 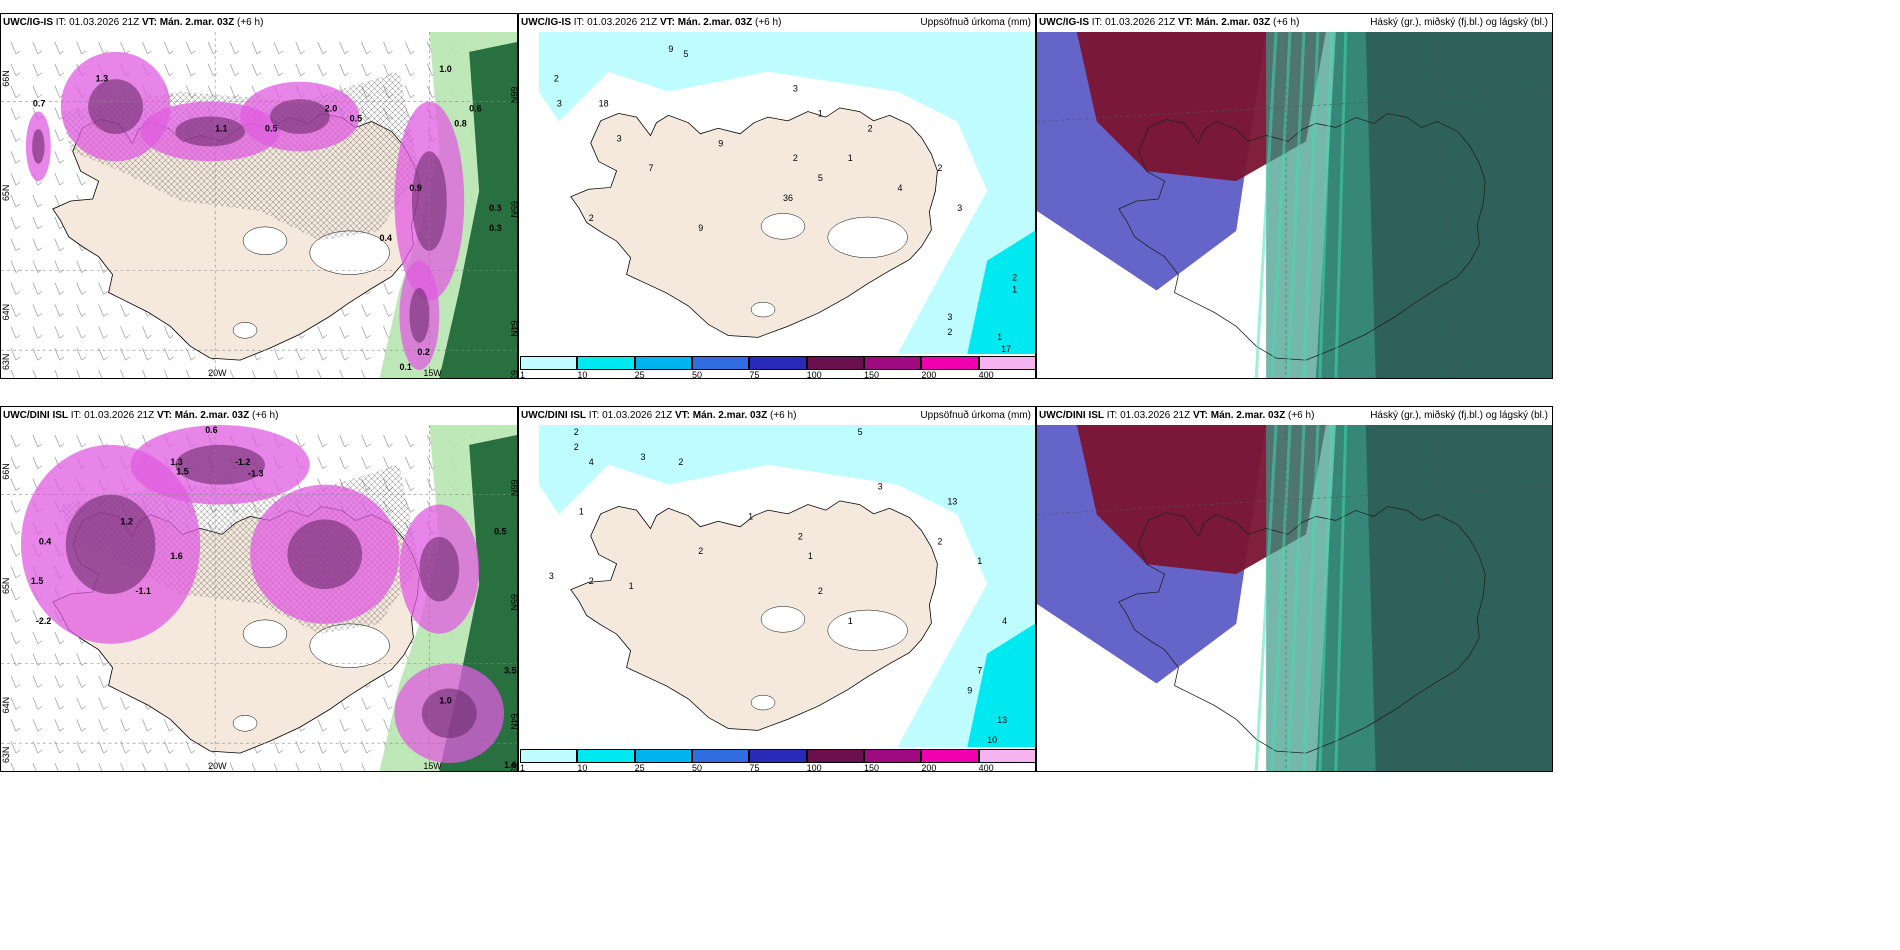 I want to click on precipitation-map: 2 3 9 5 3 7 2 3 1 2 1 2 1 3 2 1 17 18 9 9 36 4 3 2 5 2, so click(x=777, y=193).